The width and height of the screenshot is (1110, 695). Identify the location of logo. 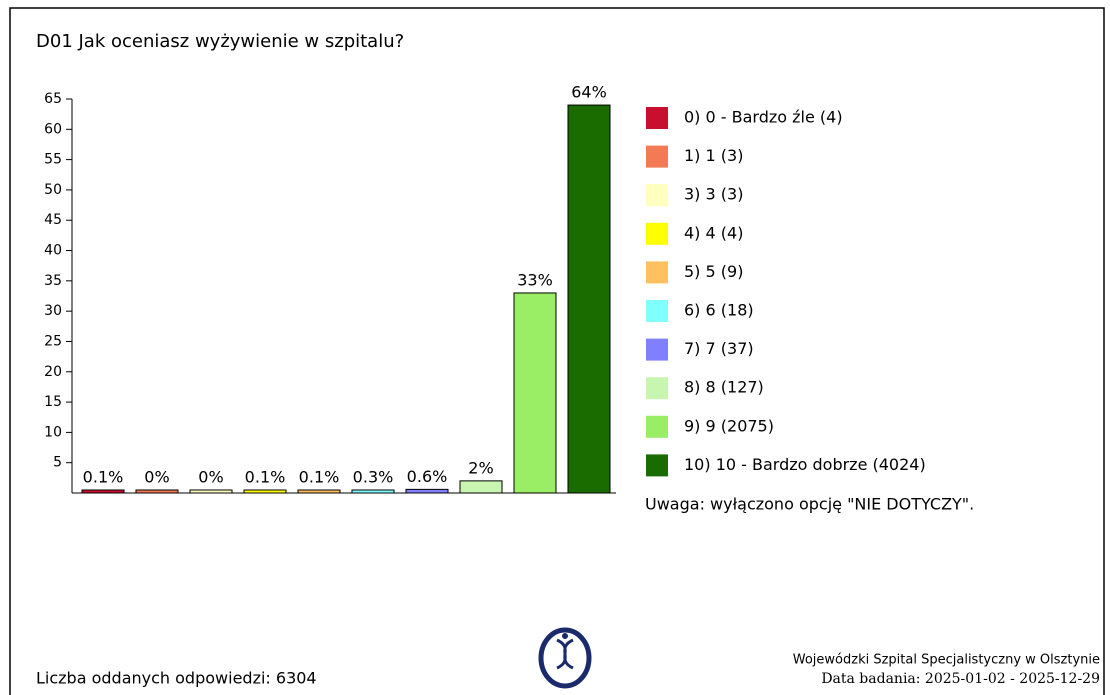
(565, 658).